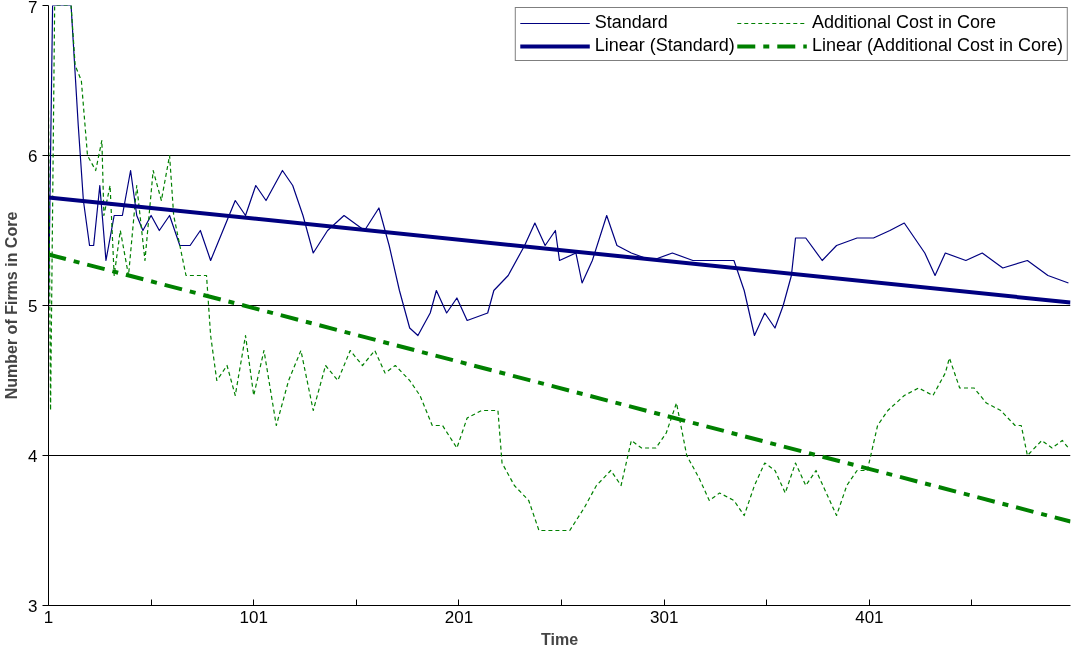 The width and height of the screenshot is (1089, 661). What do you see at coordinates (33, 306) in the screenshot?
I see `y-tick-label: 5` at bounding box center [33, 306].